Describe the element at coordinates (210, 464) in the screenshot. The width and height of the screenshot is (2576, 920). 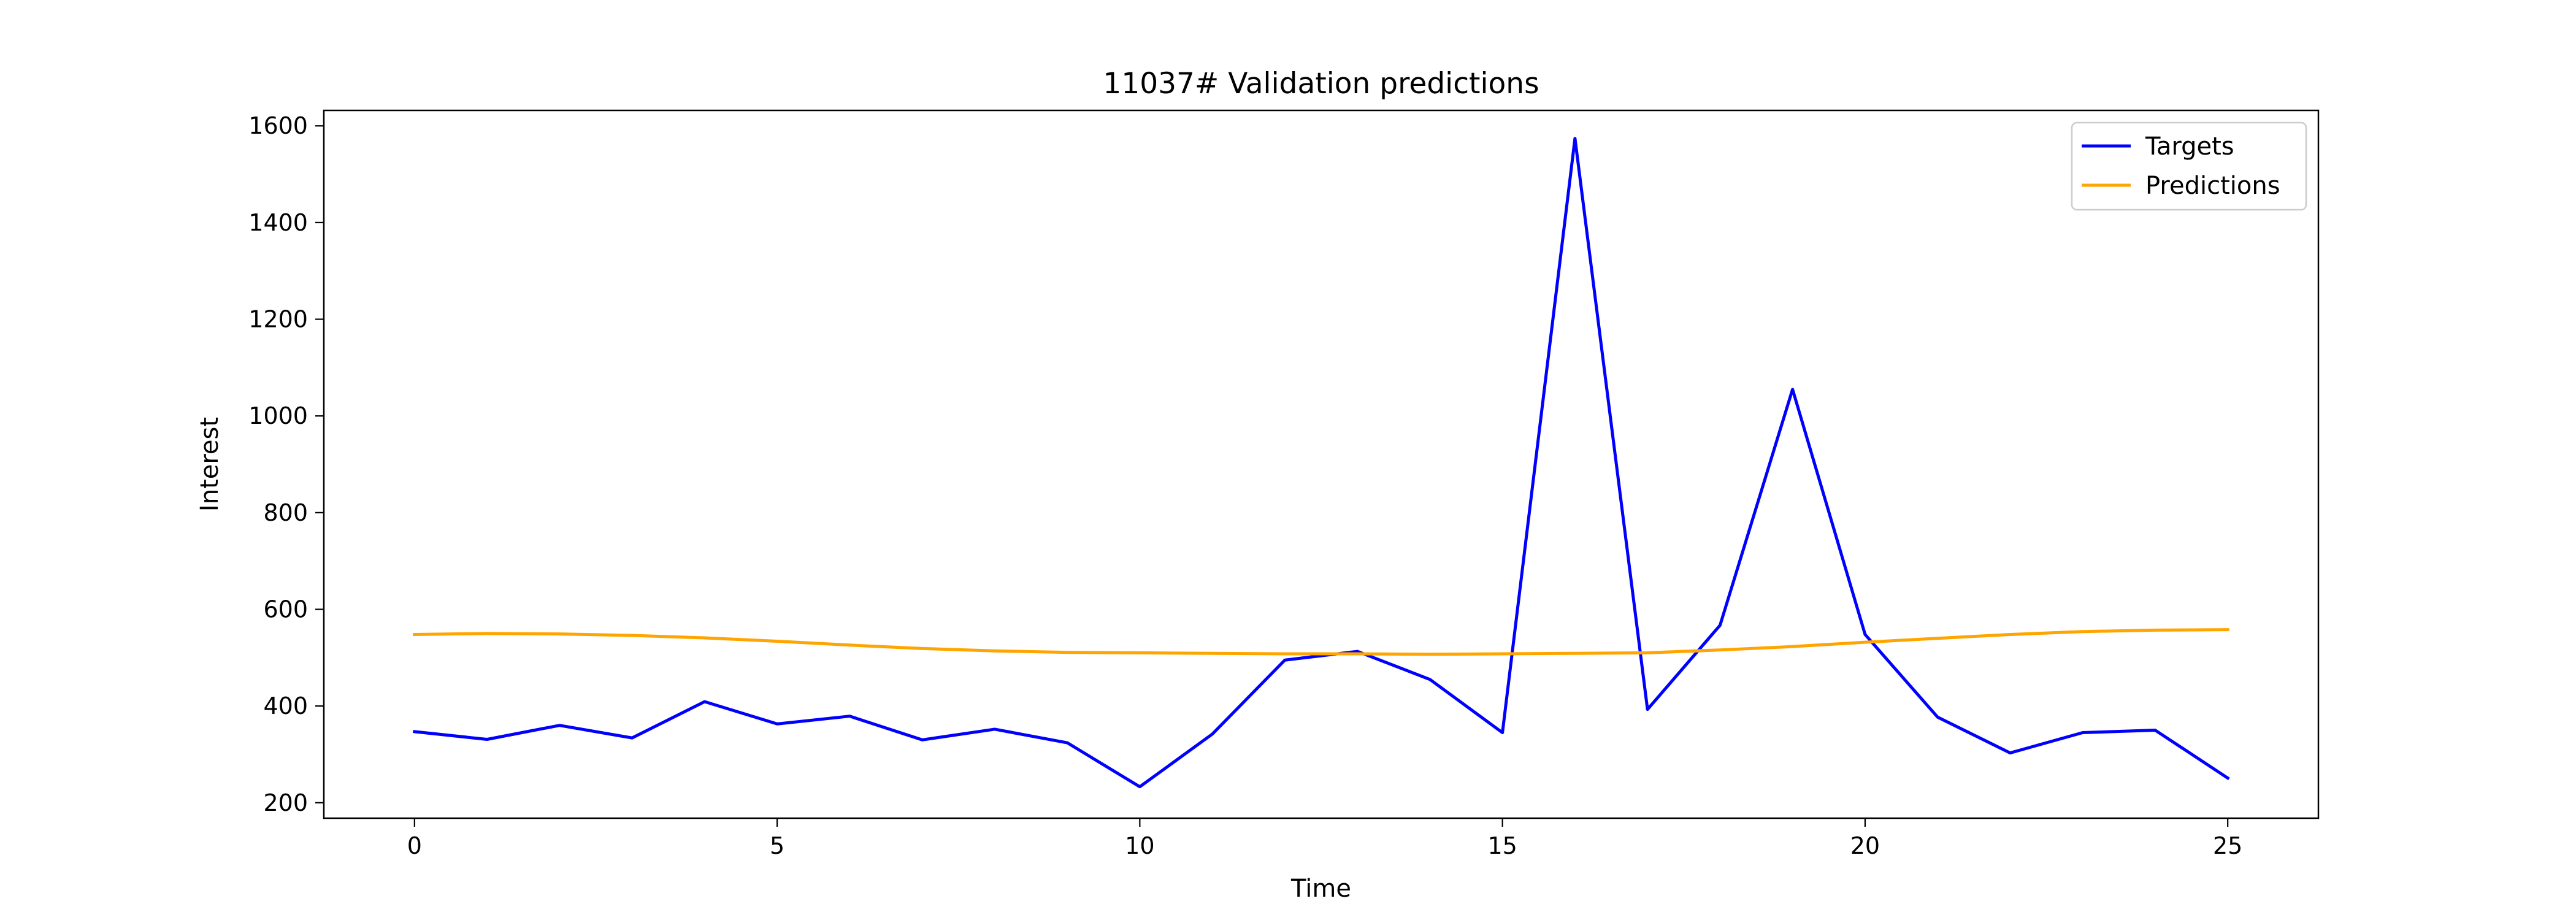
I see `y-axis-label: Interest` at that location.